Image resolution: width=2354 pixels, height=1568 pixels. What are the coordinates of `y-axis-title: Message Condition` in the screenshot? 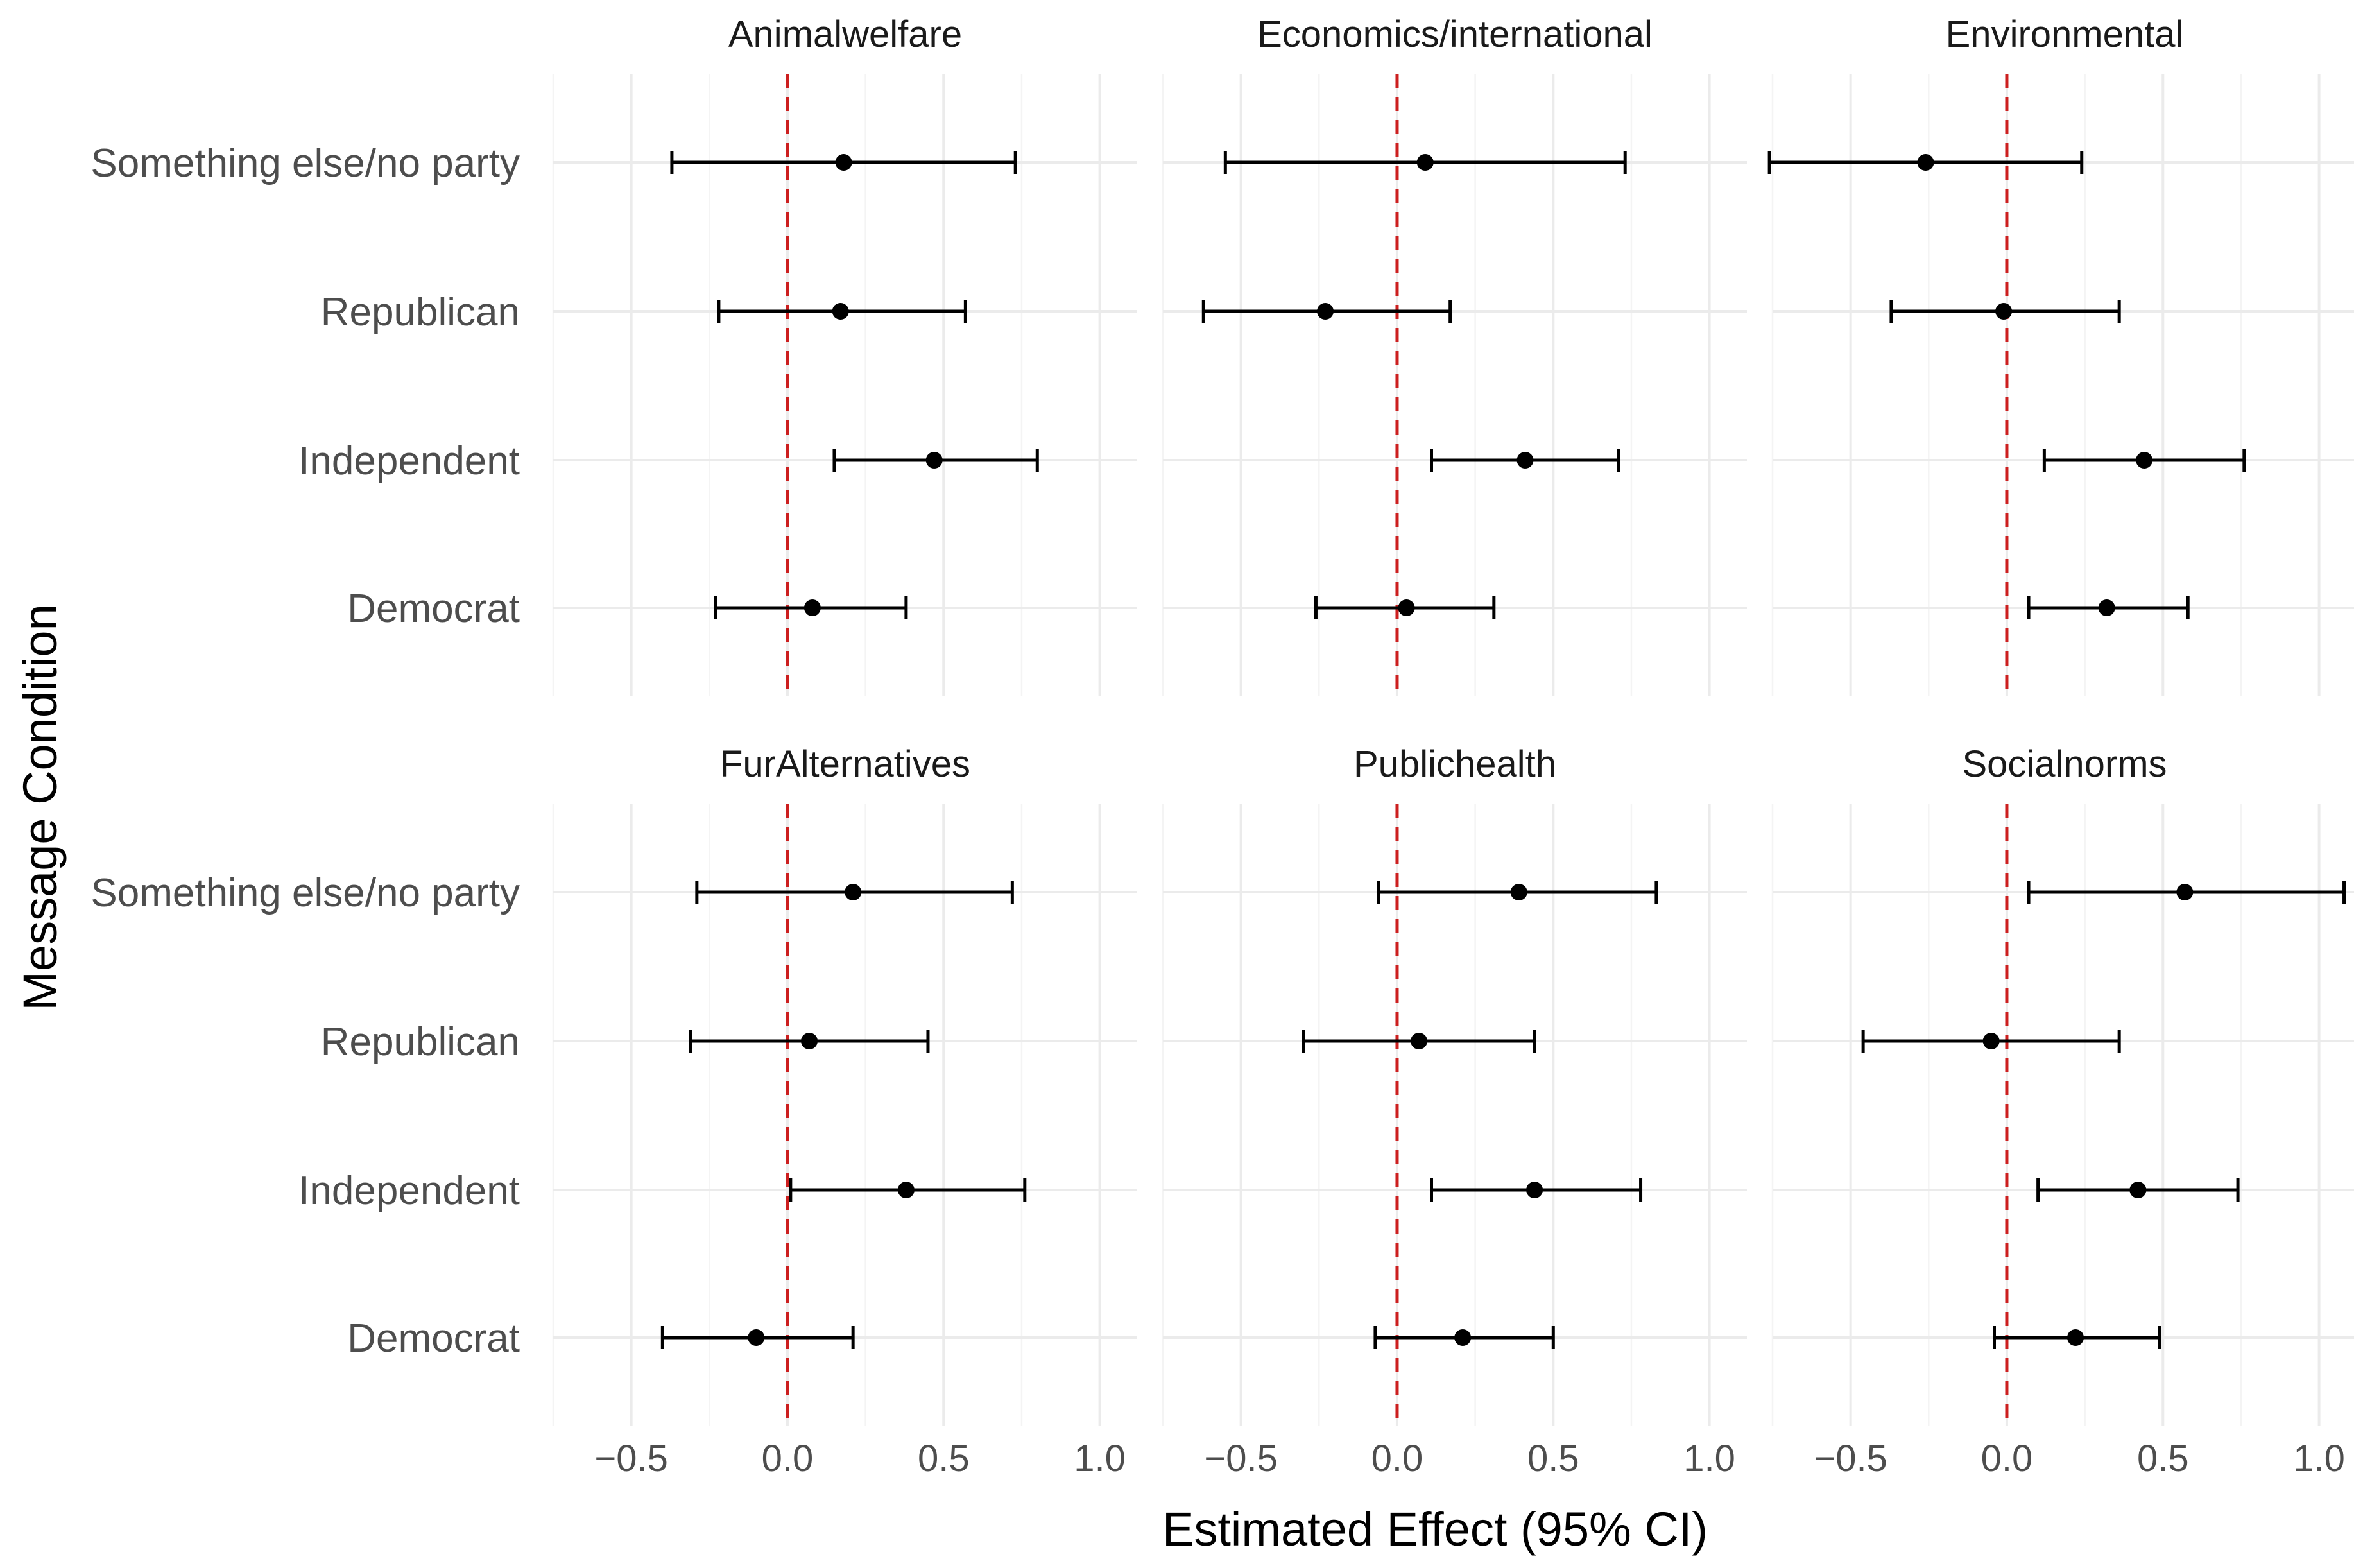 It's located at (40, 807).